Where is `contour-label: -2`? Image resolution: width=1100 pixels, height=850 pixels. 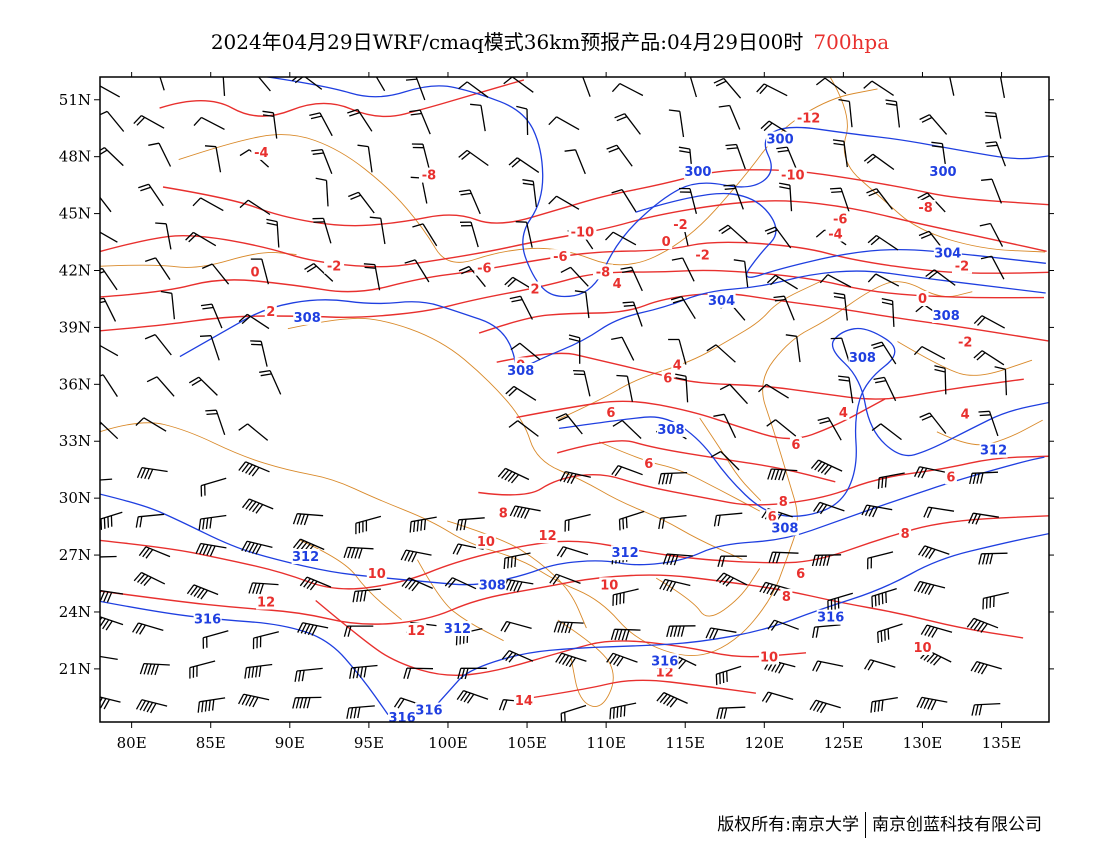 contour-label: -2 is located at coordinates (962, 267).